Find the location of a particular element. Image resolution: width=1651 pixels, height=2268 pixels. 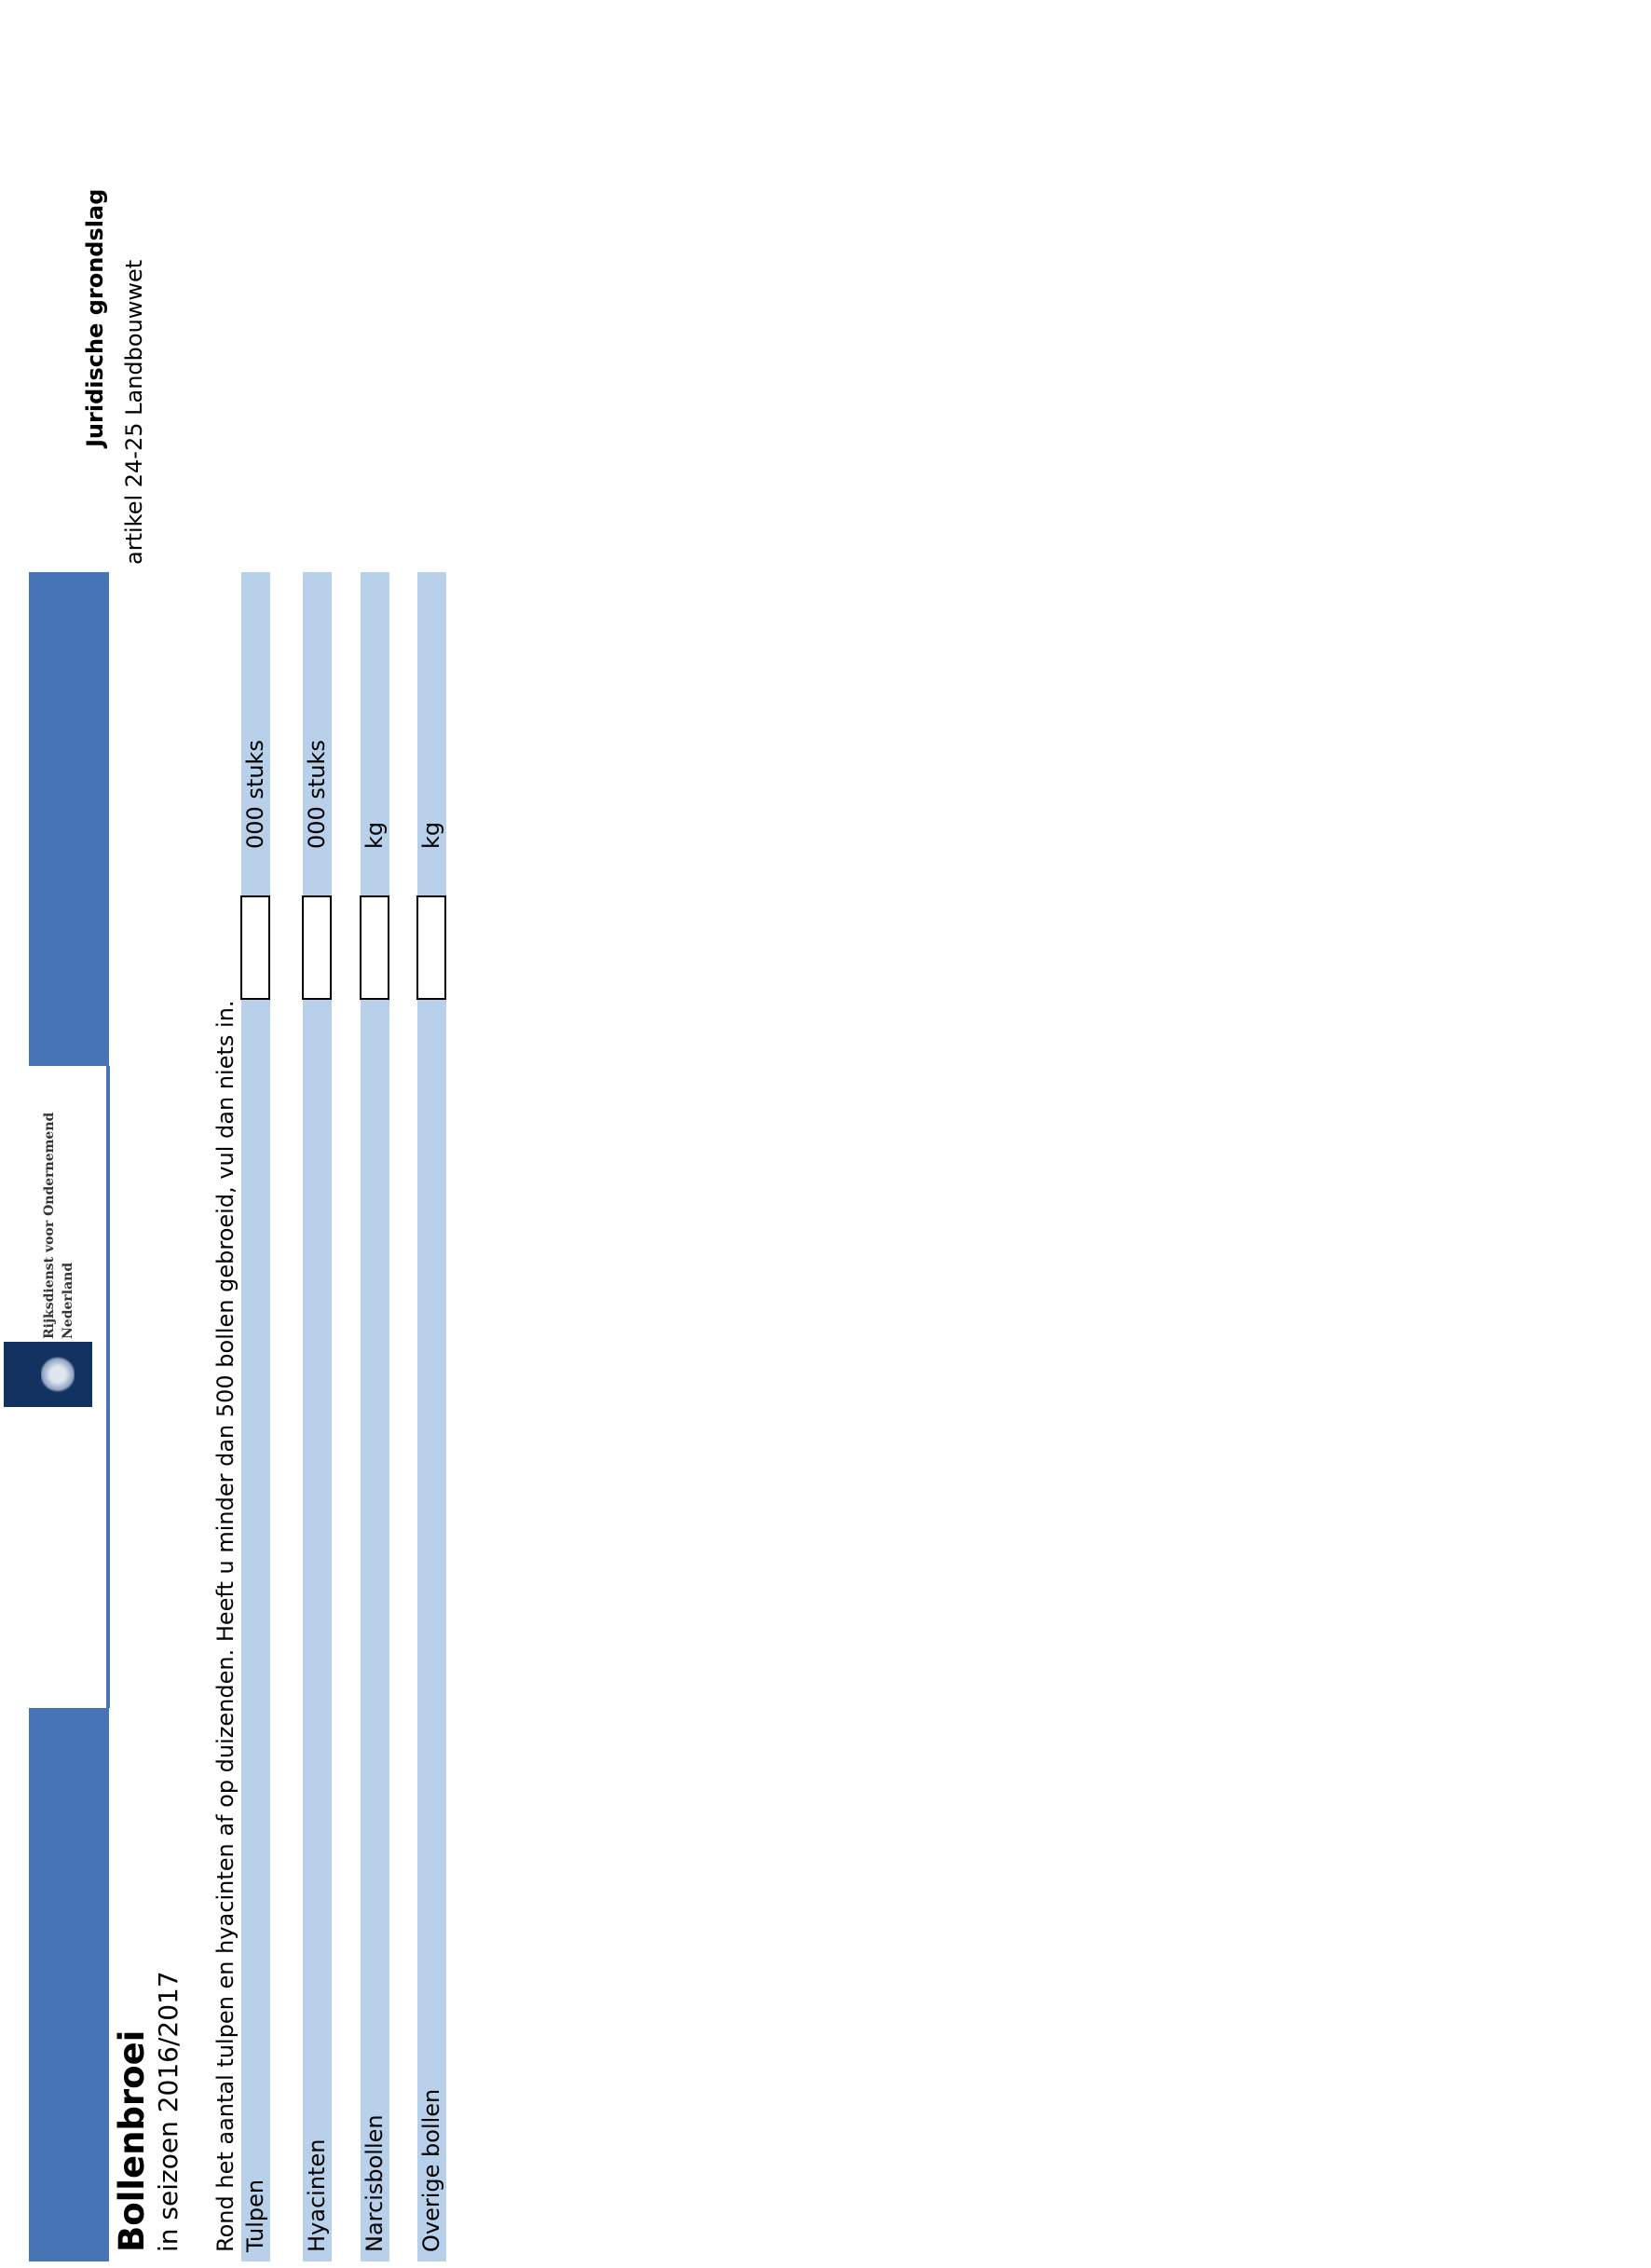

coat-of-arms-icon is located at coordinates (58, 1374).